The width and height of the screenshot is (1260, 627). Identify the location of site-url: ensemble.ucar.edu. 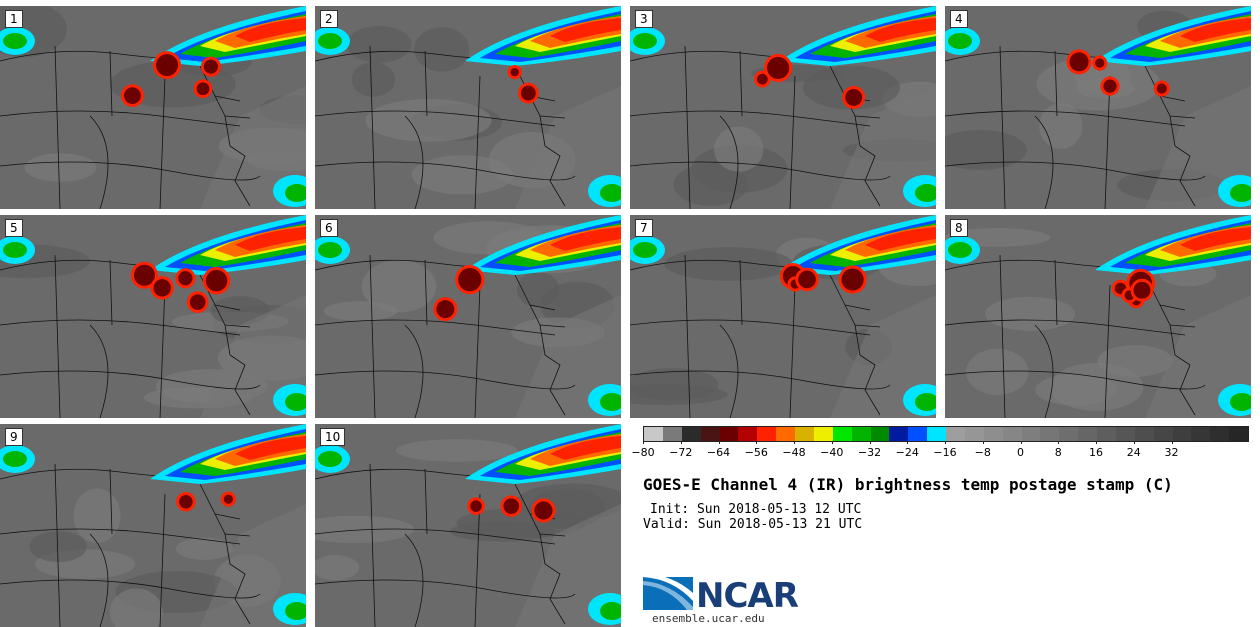
(708, 618).